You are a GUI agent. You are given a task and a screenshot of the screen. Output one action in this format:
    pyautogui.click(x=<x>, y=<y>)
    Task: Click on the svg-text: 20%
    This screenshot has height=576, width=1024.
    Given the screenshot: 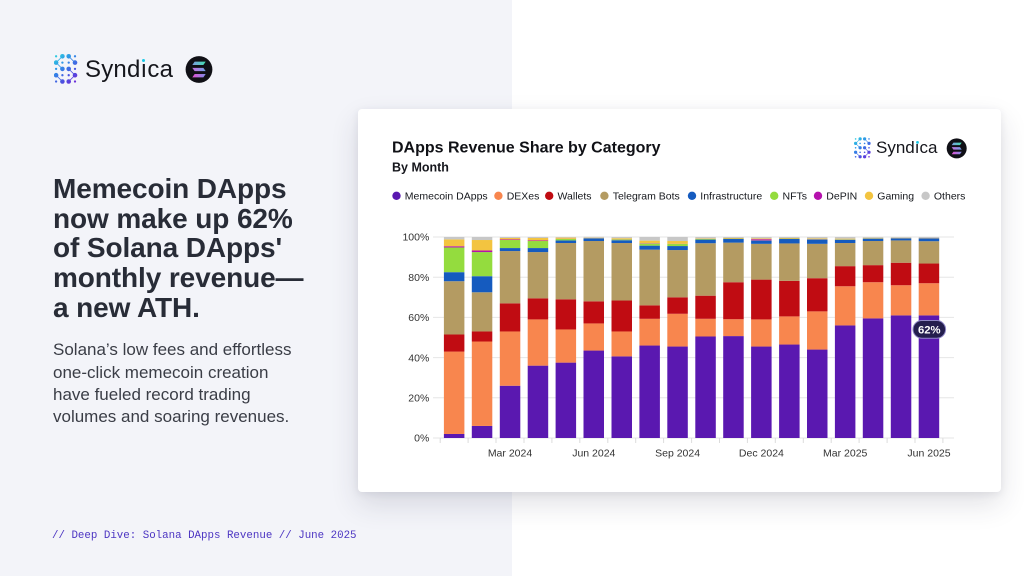 What is the action you would take?
    pyautogui.click(x=418, y=399)
    